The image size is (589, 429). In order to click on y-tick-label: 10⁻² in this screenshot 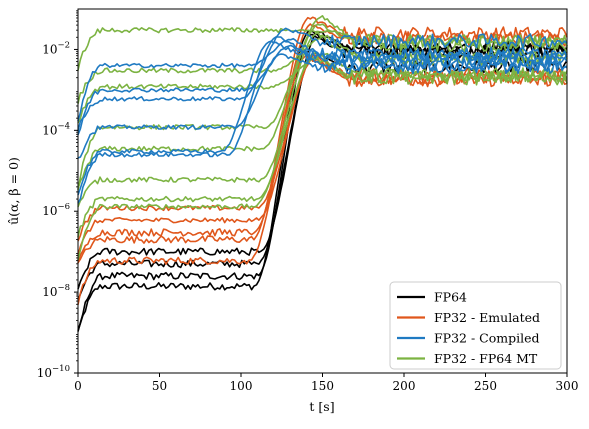, I will do `click(56, 48)`.